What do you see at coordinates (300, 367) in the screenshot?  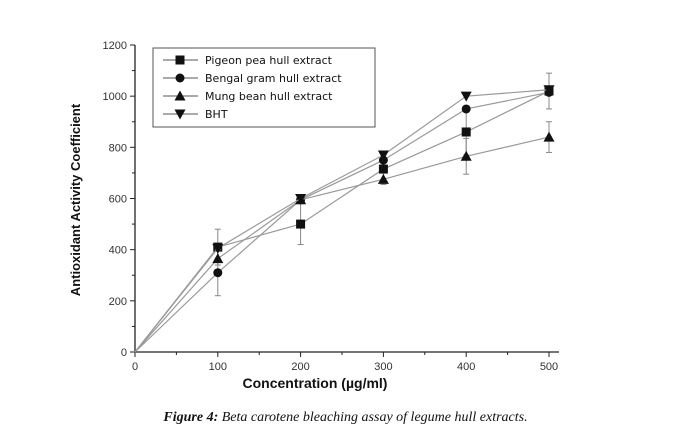 I see `x-tick-label: 200` at bounding box center [300, 367].